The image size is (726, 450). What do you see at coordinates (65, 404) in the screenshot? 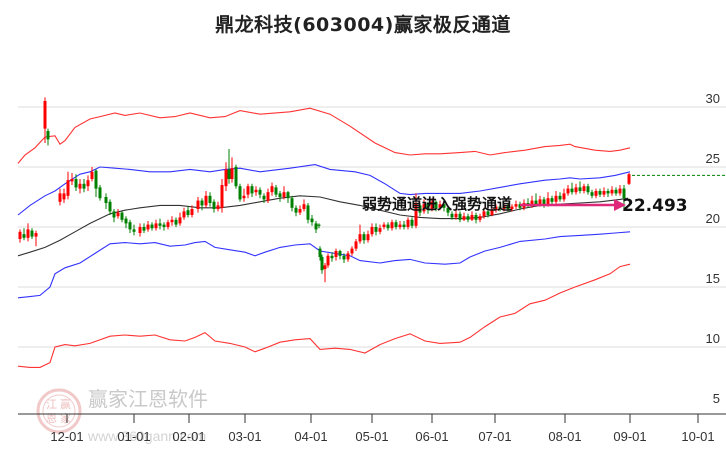
I see `svg-text: 赢` at bounding box center [65, 404].